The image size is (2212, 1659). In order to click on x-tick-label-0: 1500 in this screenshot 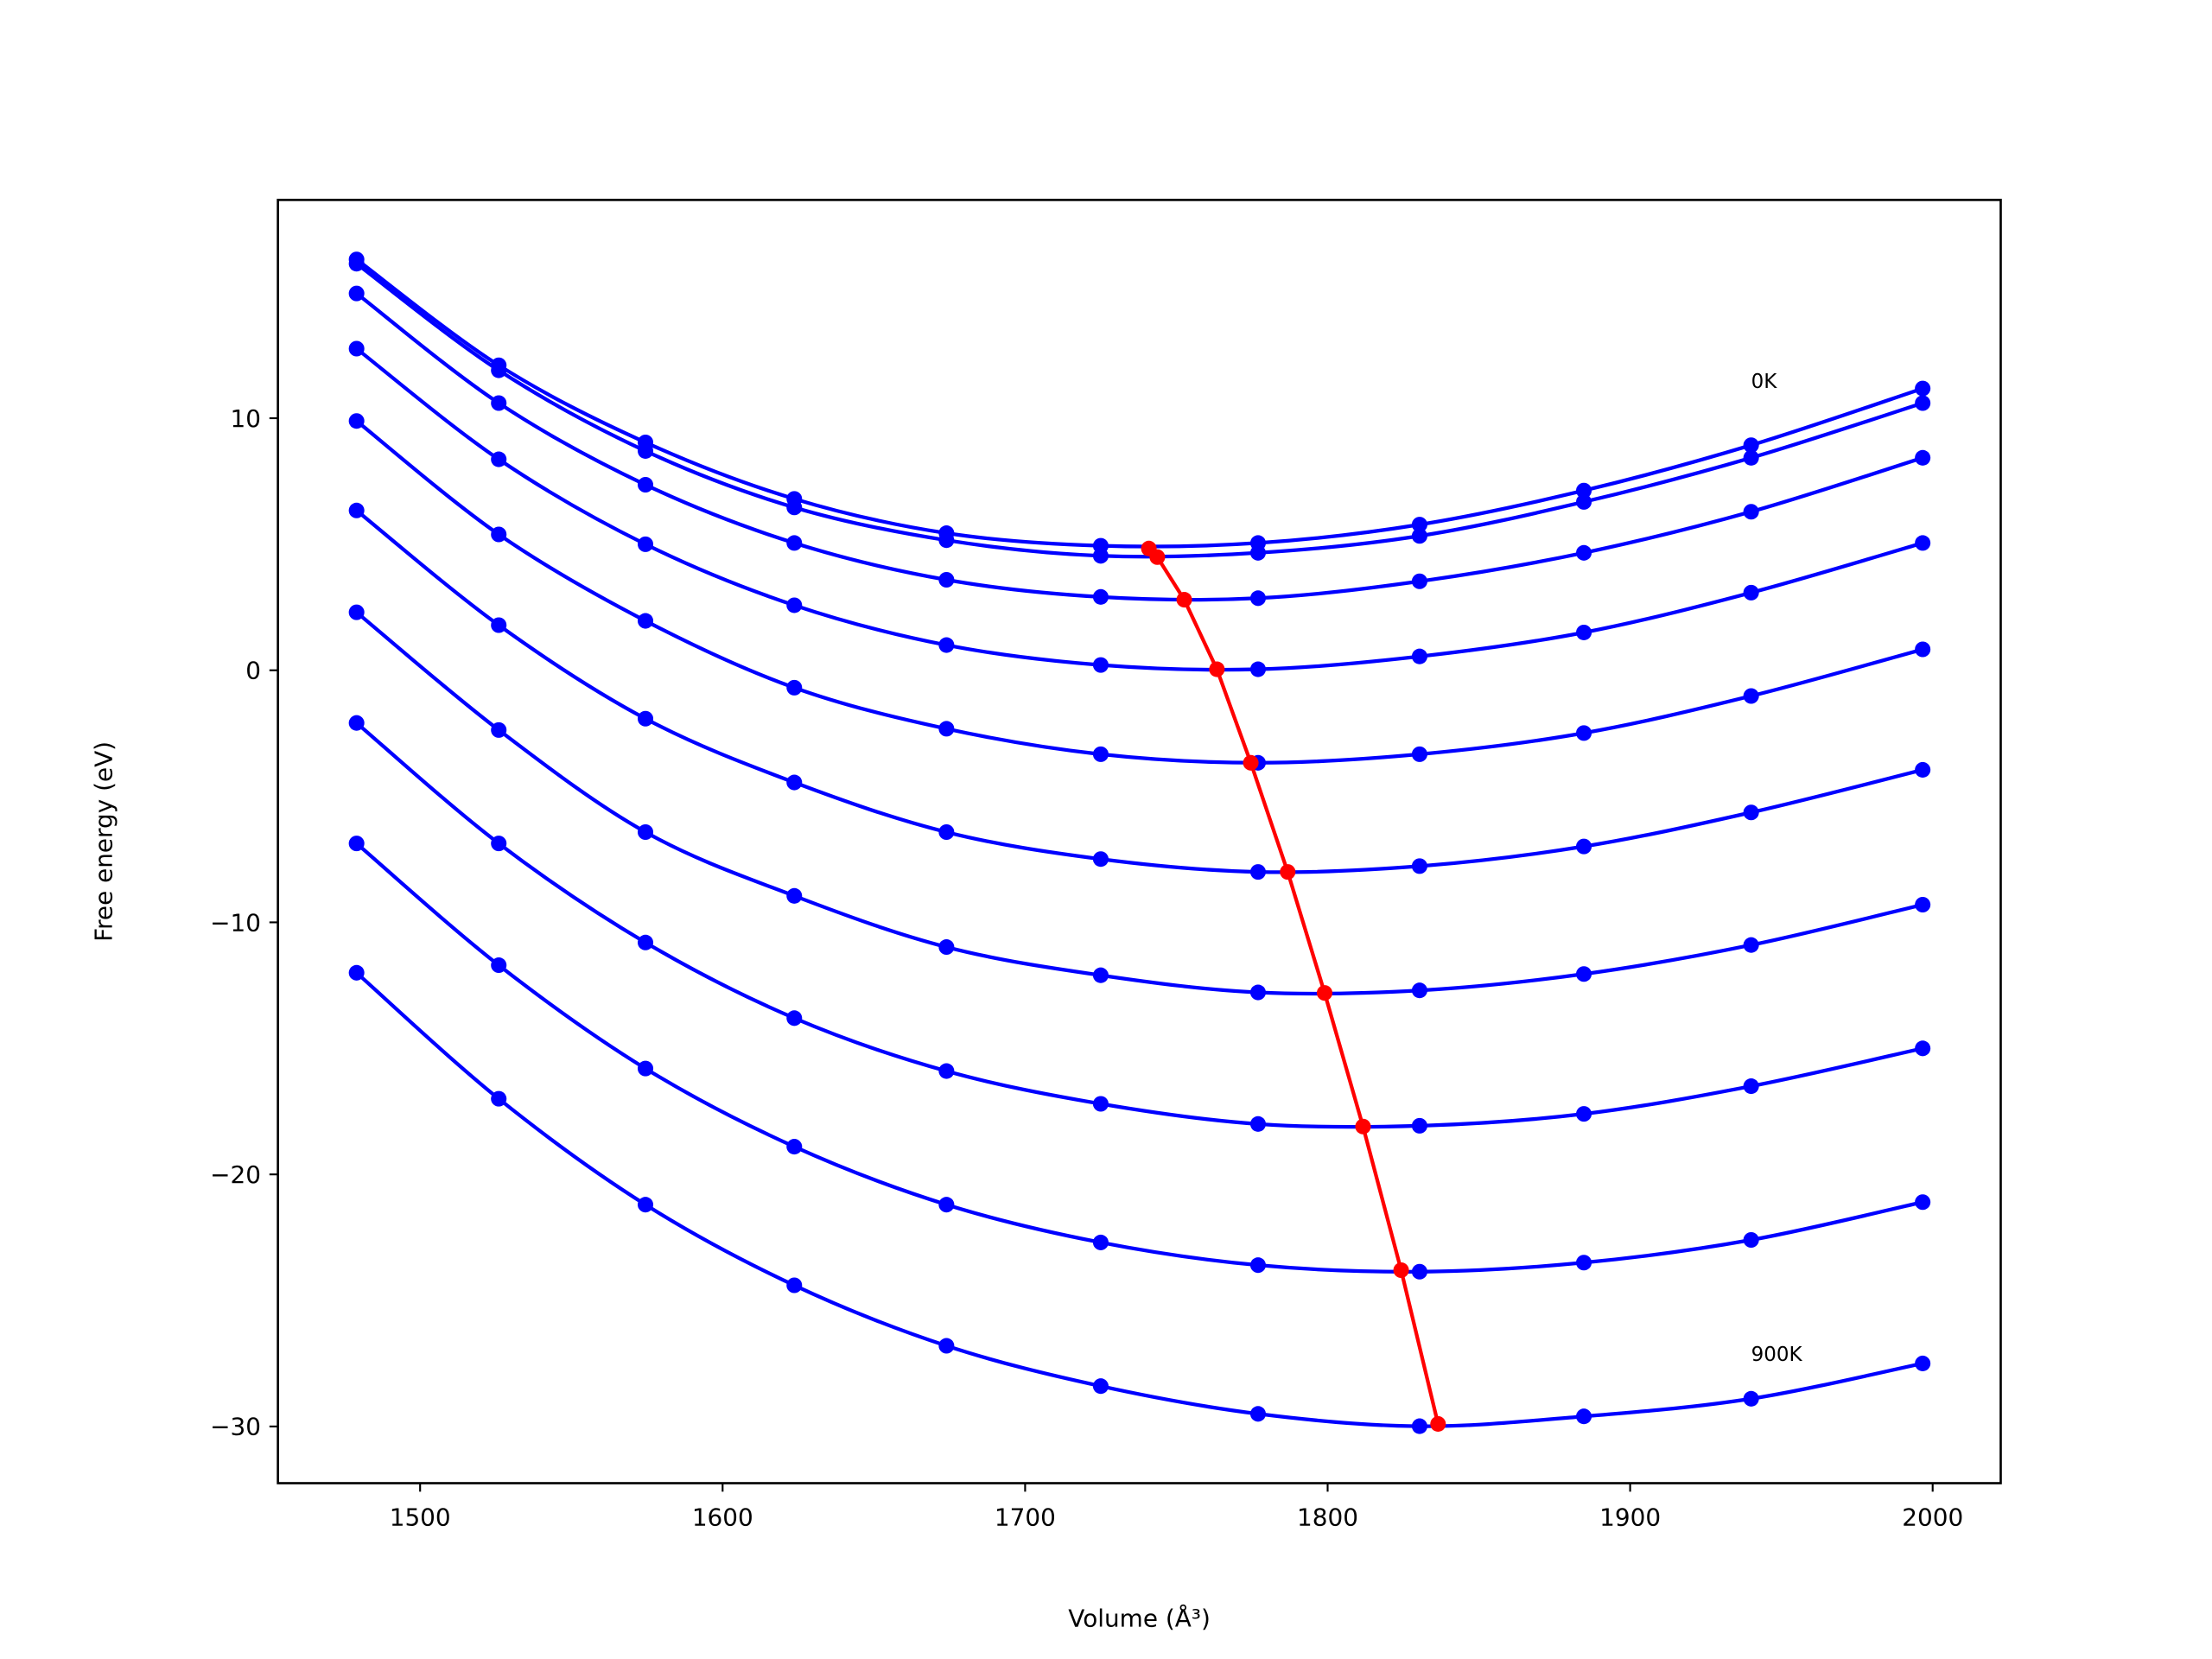, I will do `click(420, 1517)`.